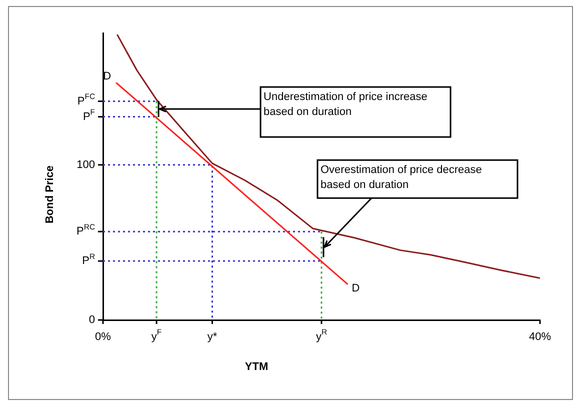  I want to click on x-tick-label: y*, so click(212, 337).